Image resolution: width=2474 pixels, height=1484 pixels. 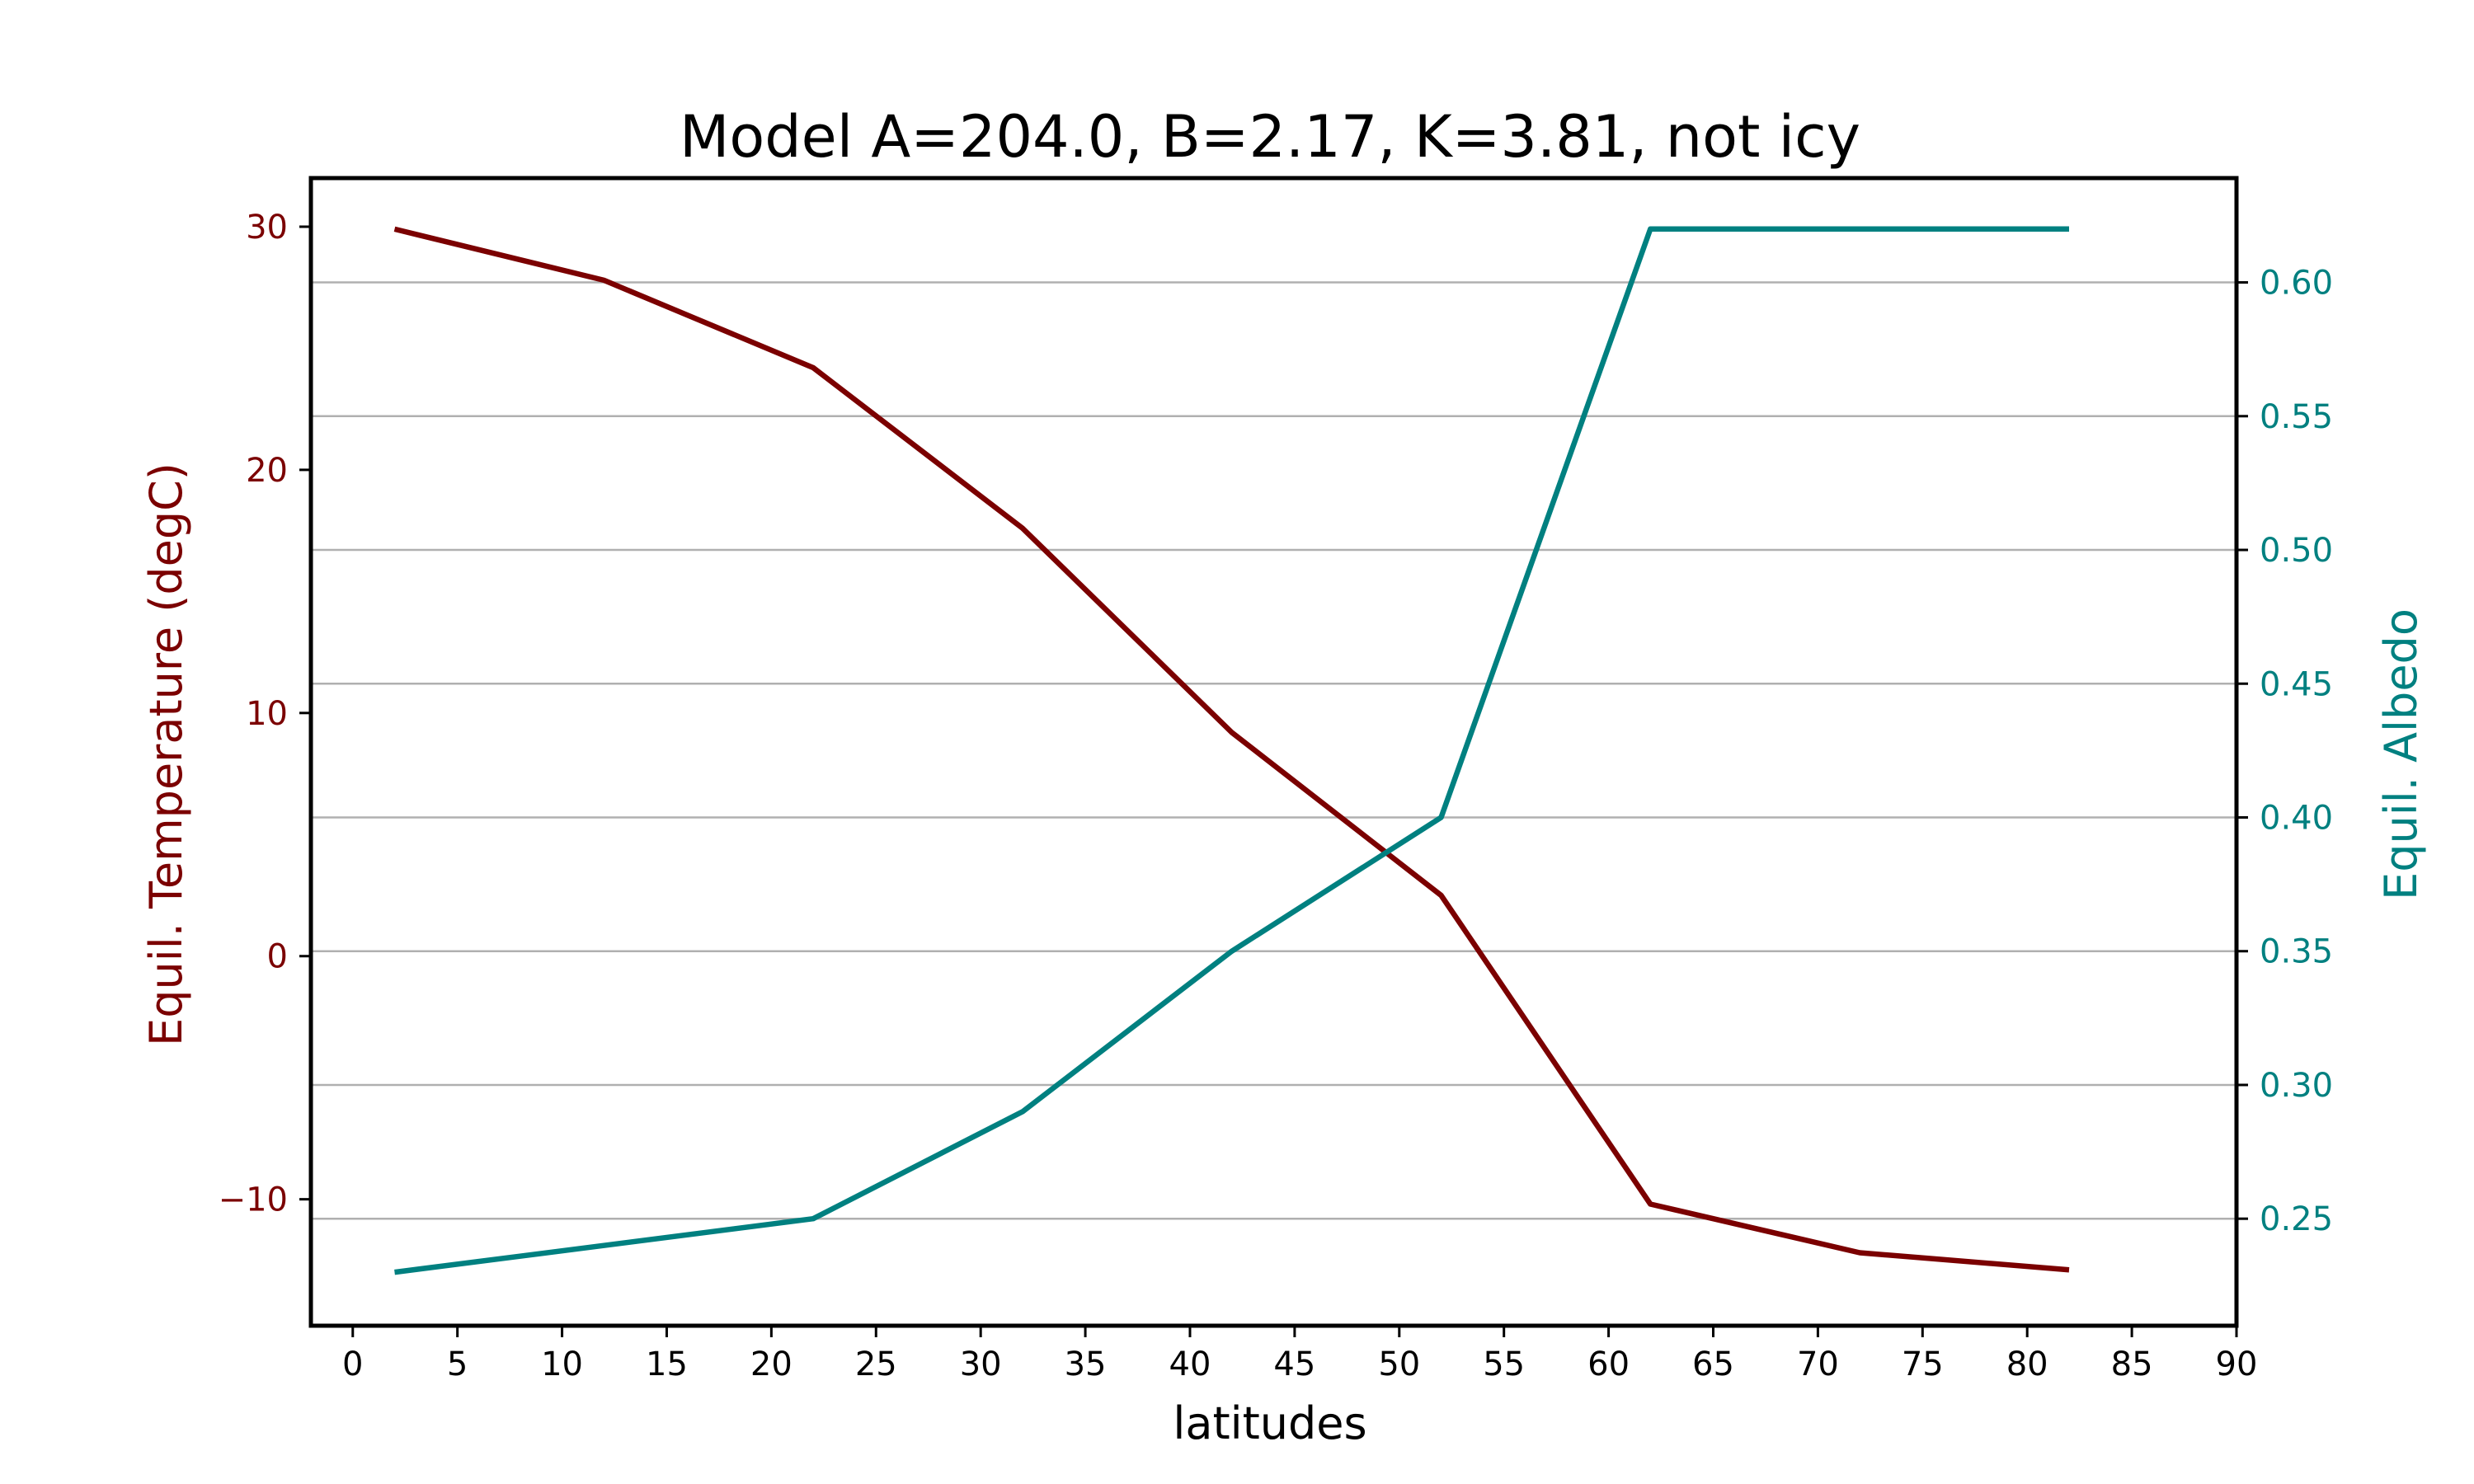 I want to click on y-left-tick-label: 0, so click(x=277, y=957).